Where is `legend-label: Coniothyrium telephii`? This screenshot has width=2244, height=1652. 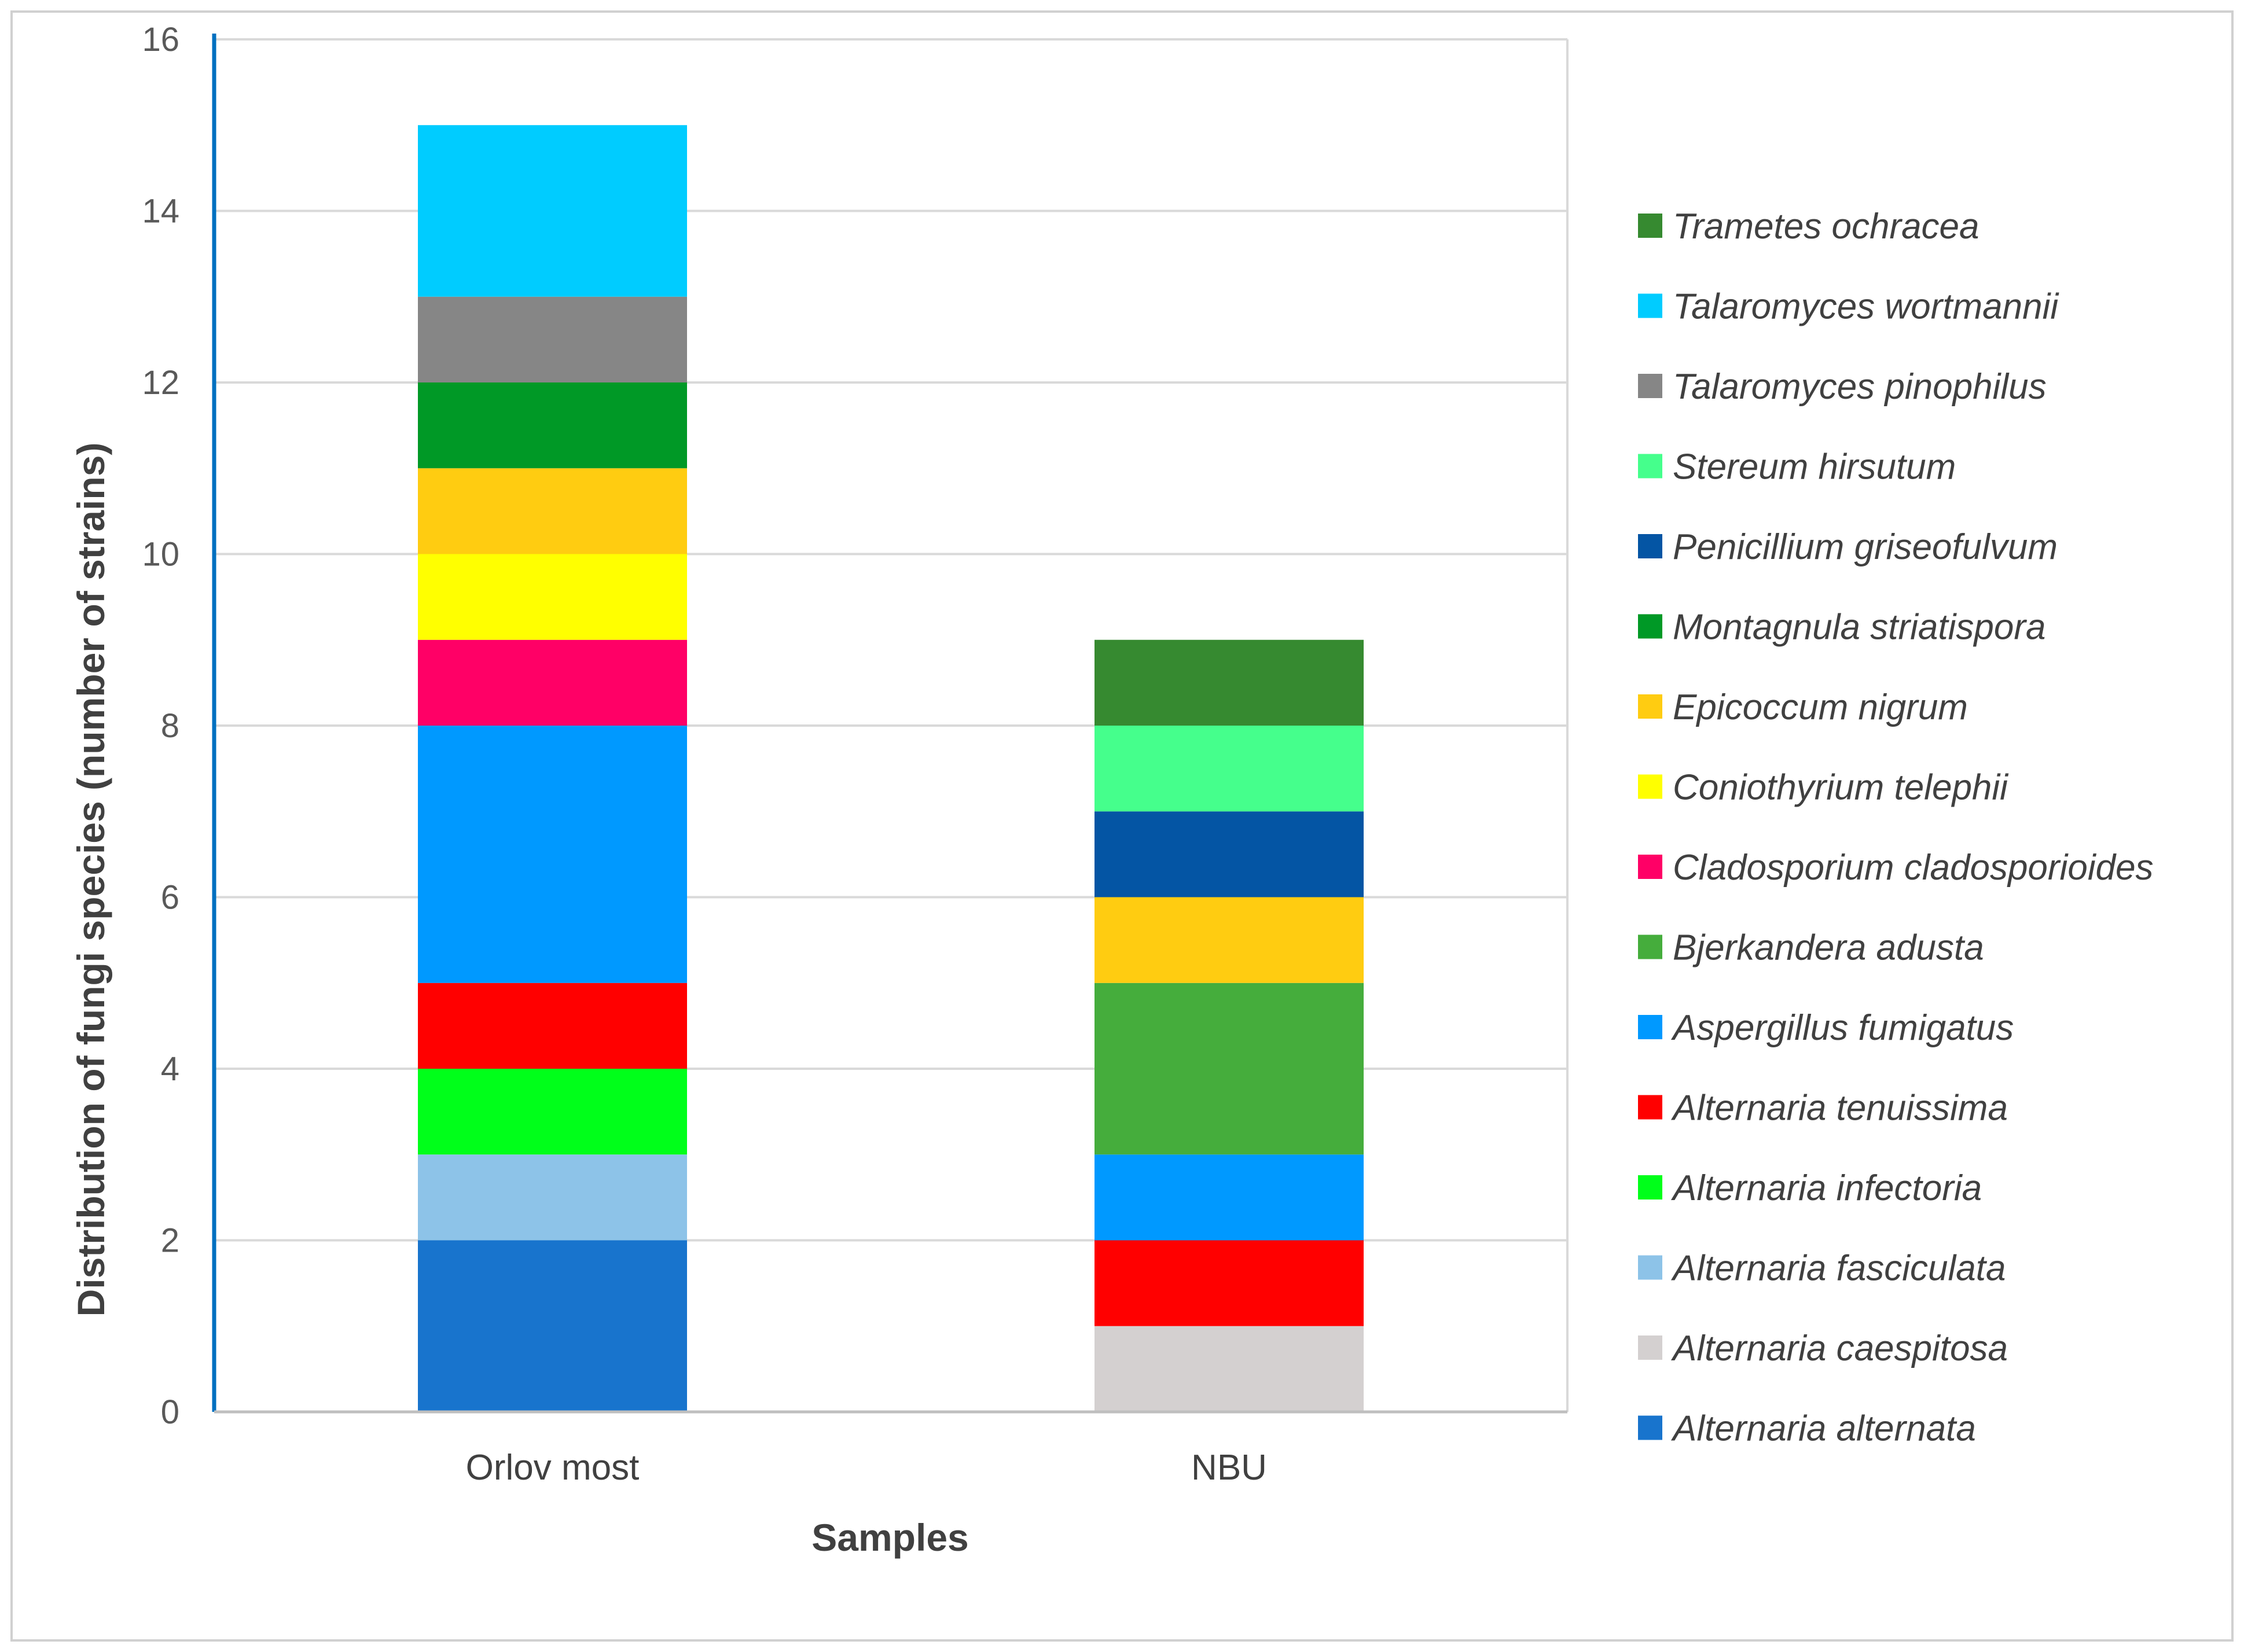
legend-label: Coniothyrium telephii is located at coordinates (1841, 788).